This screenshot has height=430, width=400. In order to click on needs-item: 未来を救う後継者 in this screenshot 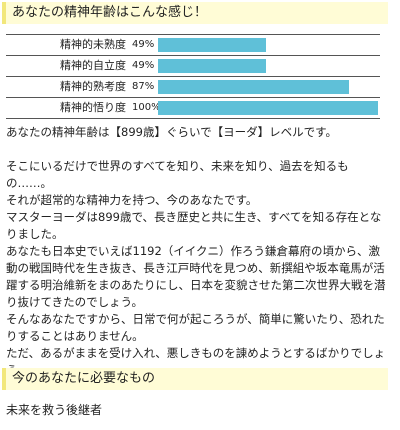, I will do `click(54, 410)`.